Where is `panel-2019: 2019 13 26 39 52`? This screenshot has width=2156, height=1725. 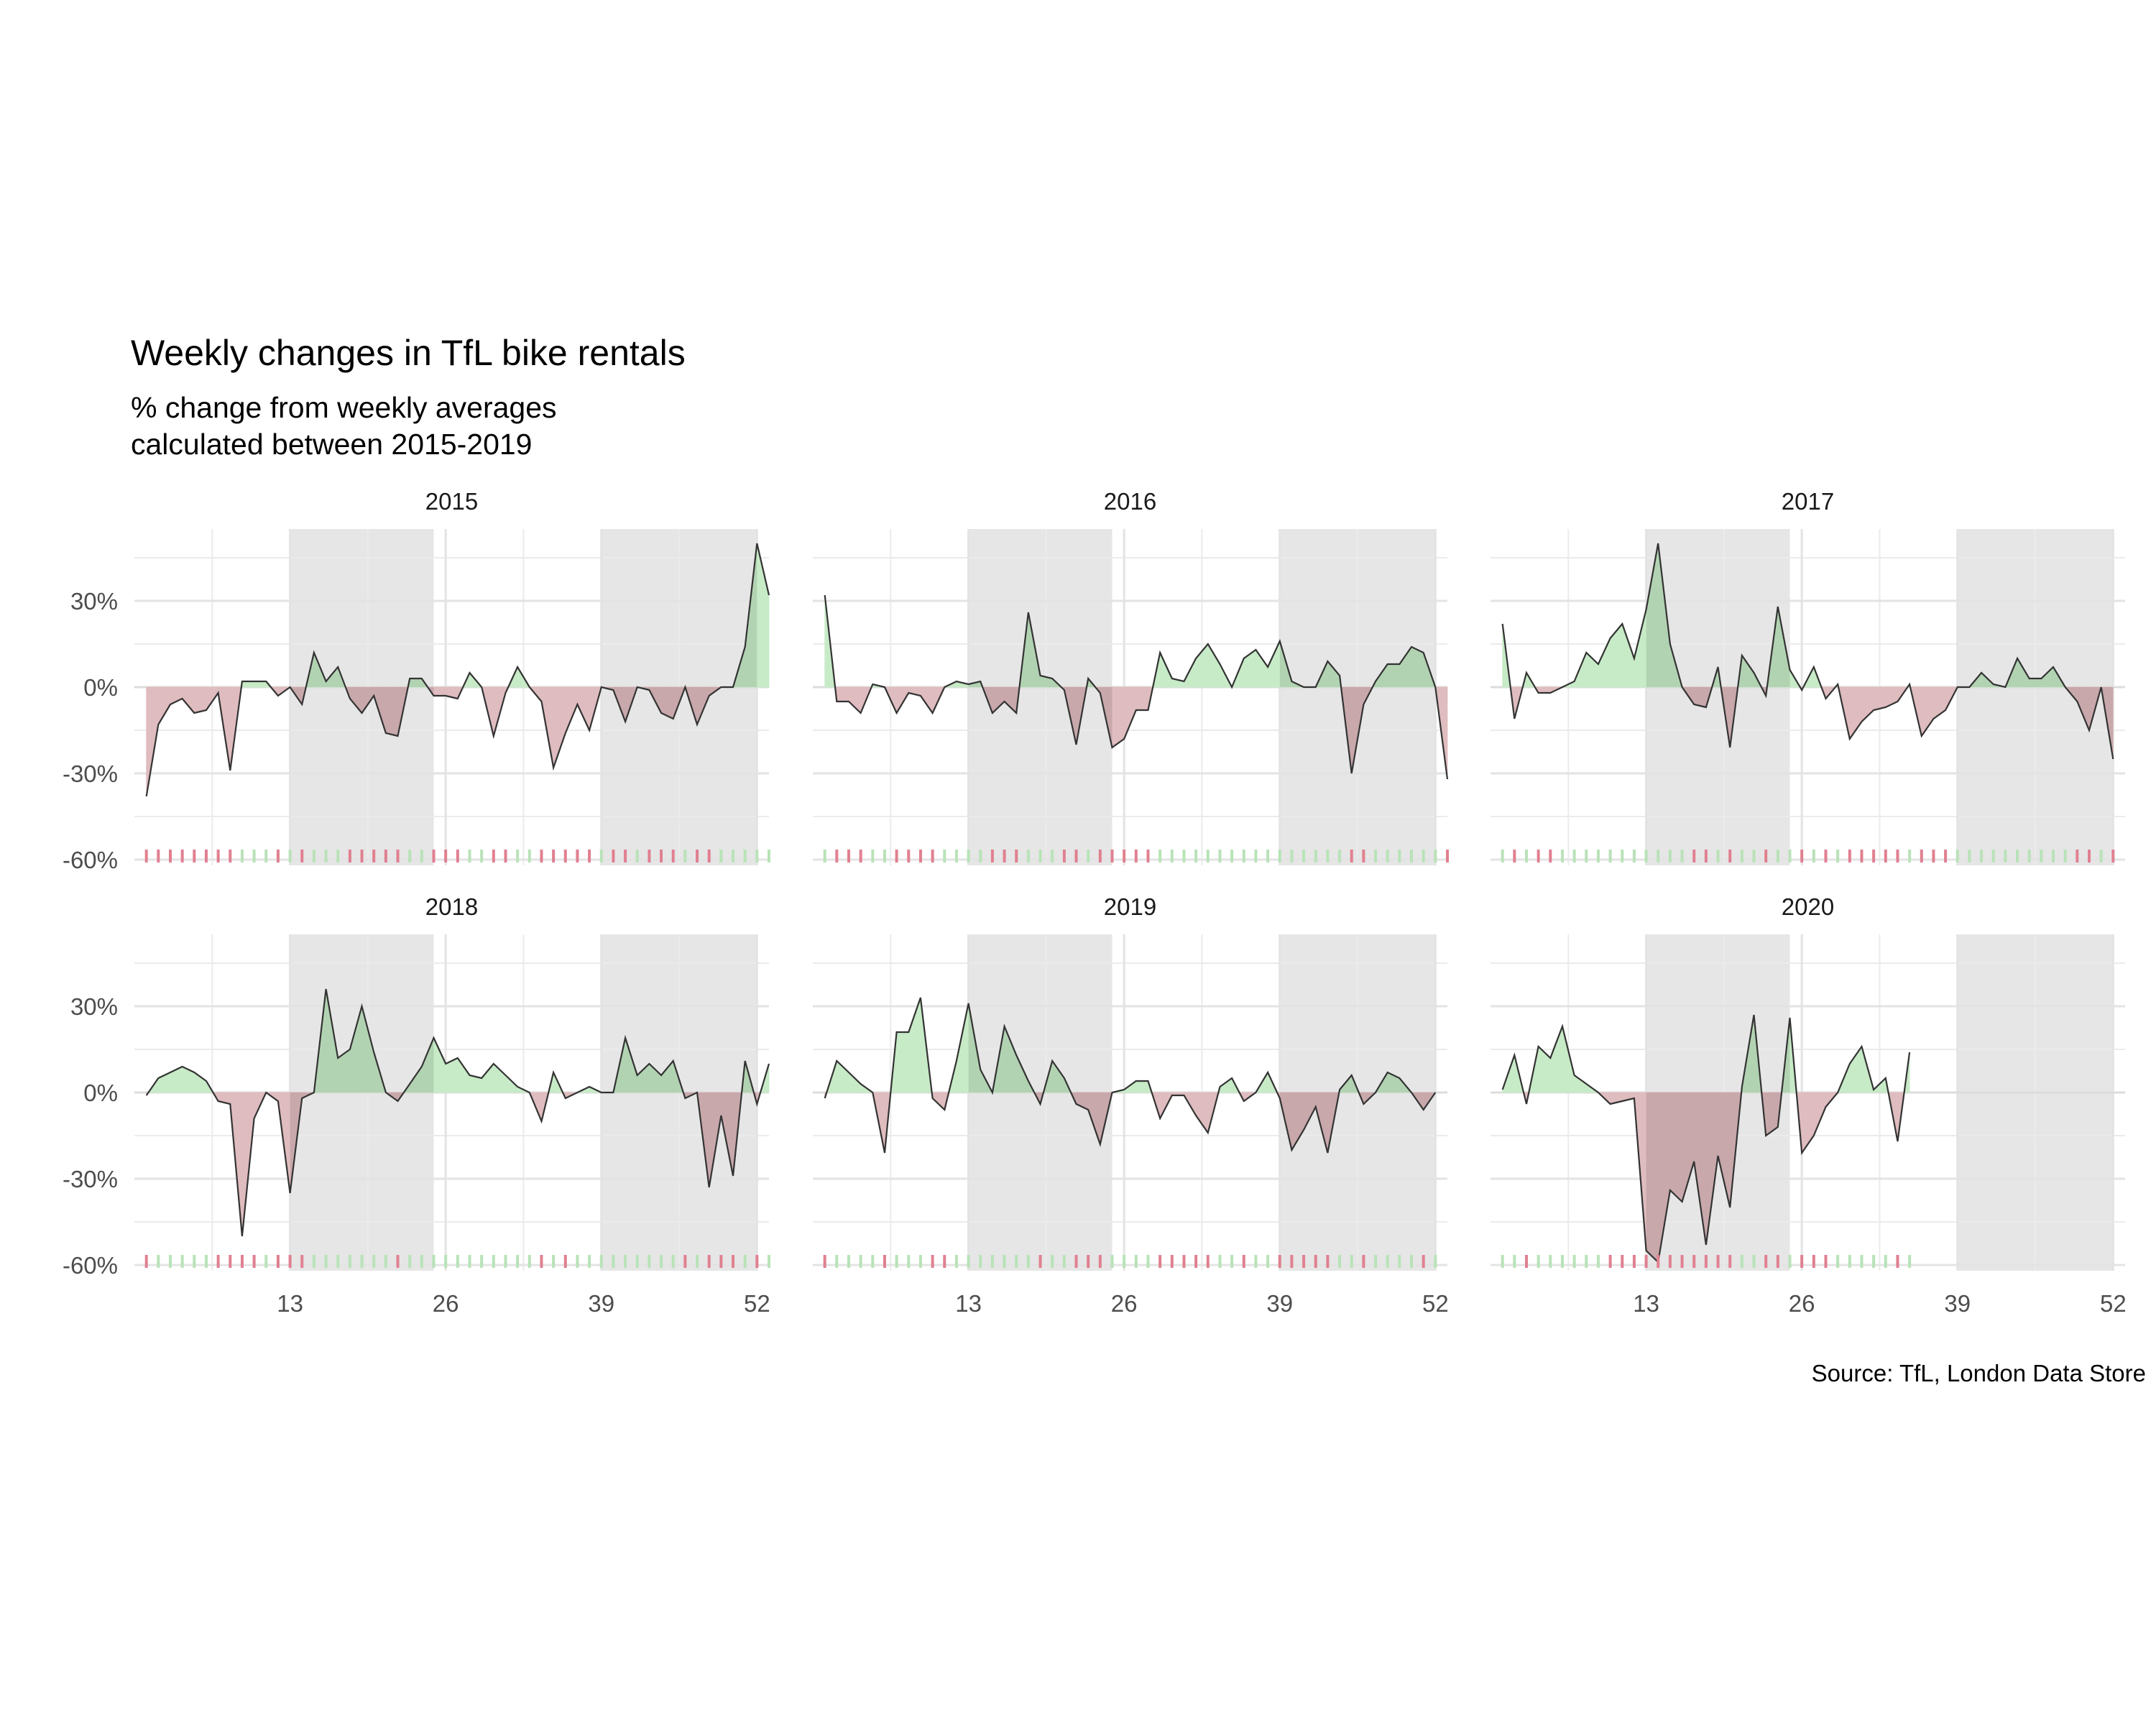 panel-2019: 2019 13 26 39 52 is located at coordinates (1131, 1105).